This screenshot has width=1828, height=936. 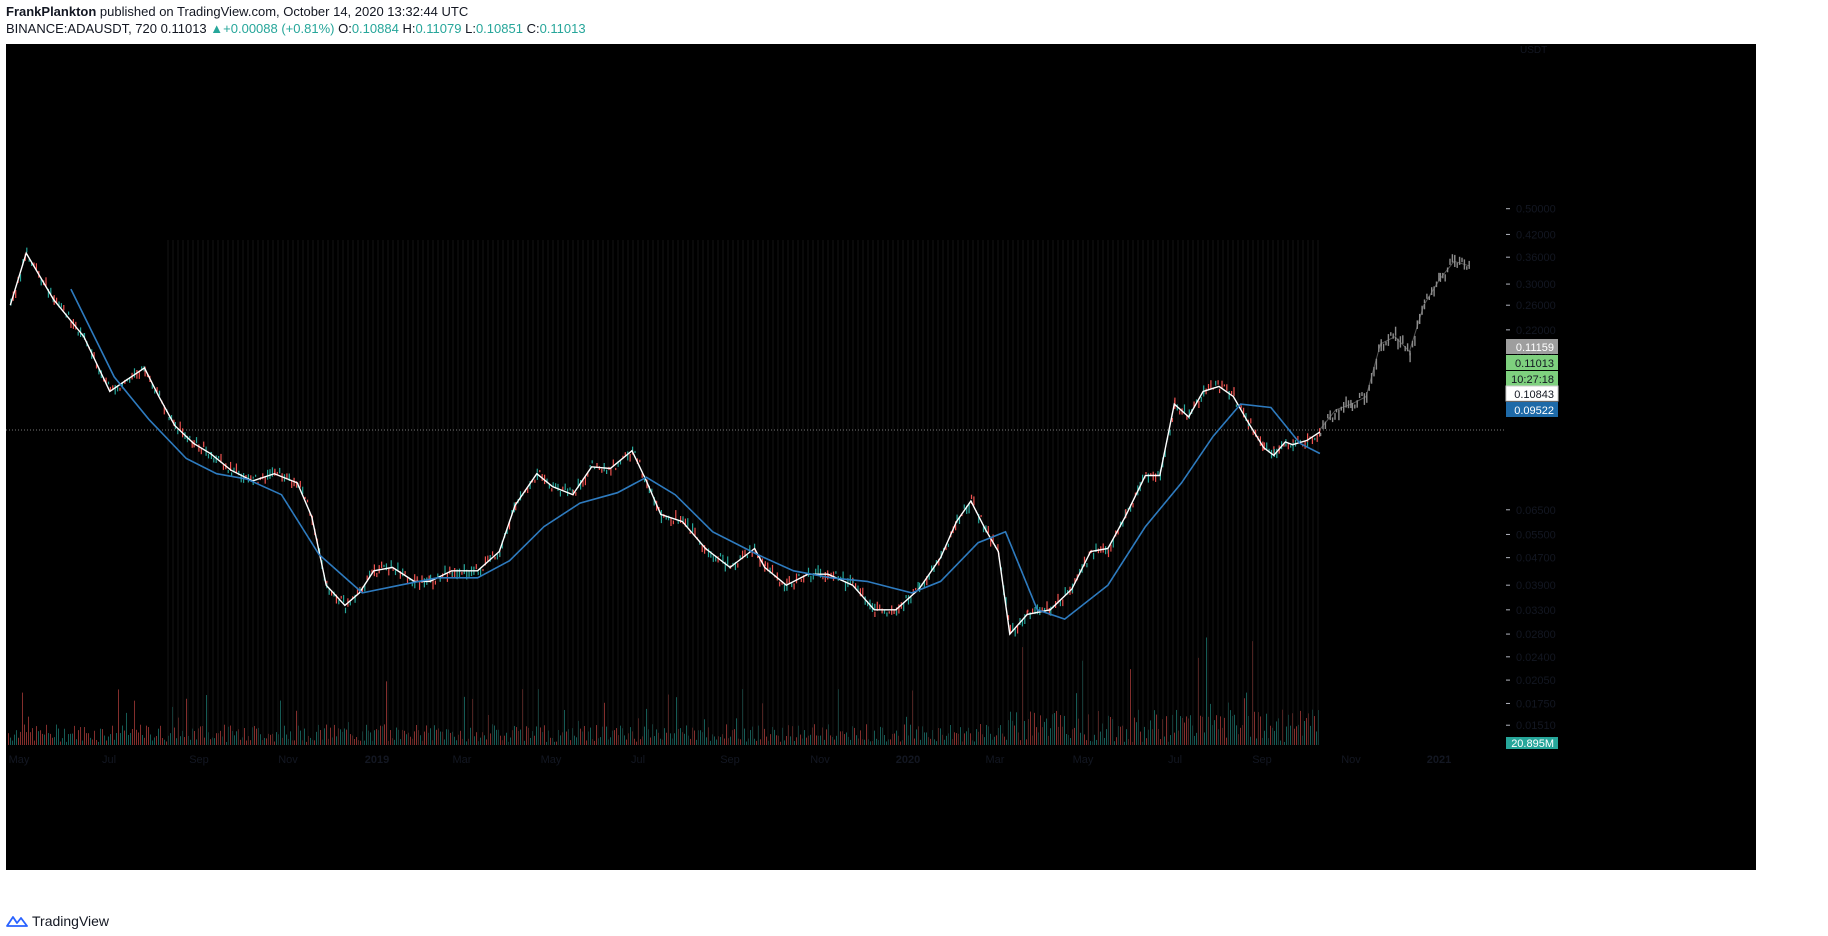 I want to click on y-tick-label: 0.01750, so click(x=1536, y=704).